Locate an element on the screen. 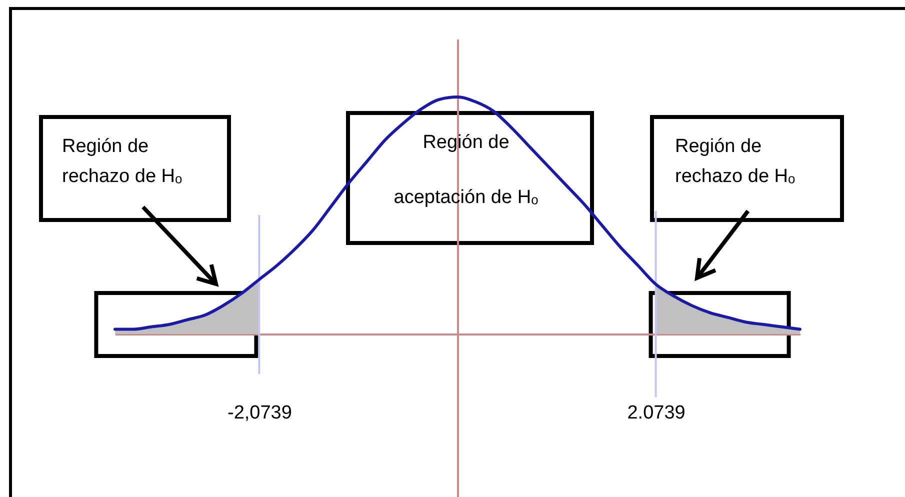 This screenshot has height=497, width=905. x-tick-label: 2.0739 is located at coordinates (656, 413).